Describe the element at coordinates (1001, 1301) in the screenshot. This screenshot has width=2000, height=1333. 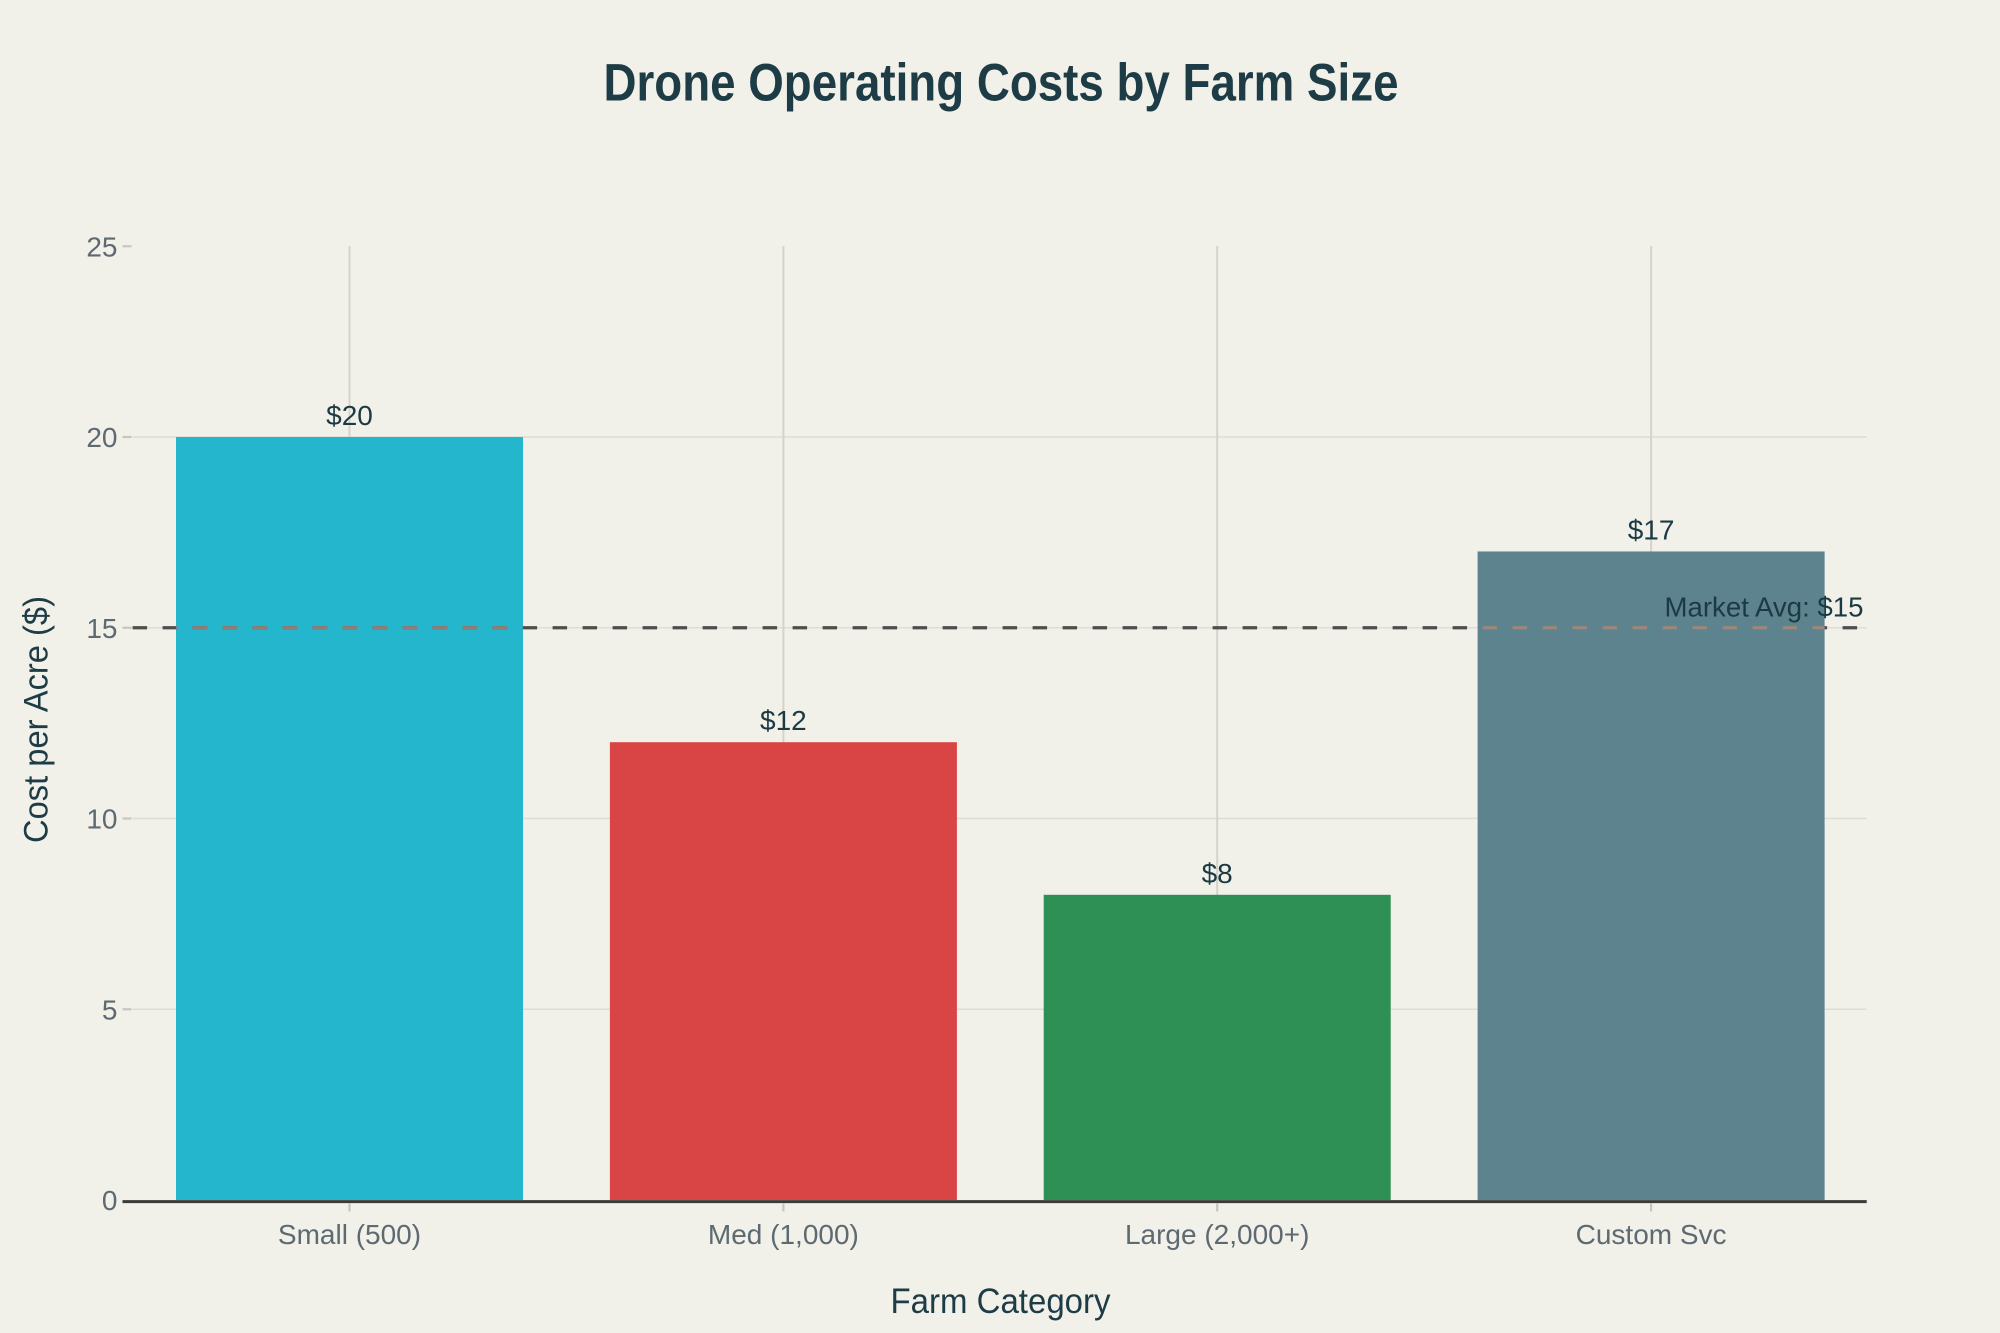
I see `svg-text: Farm Category` at that location.